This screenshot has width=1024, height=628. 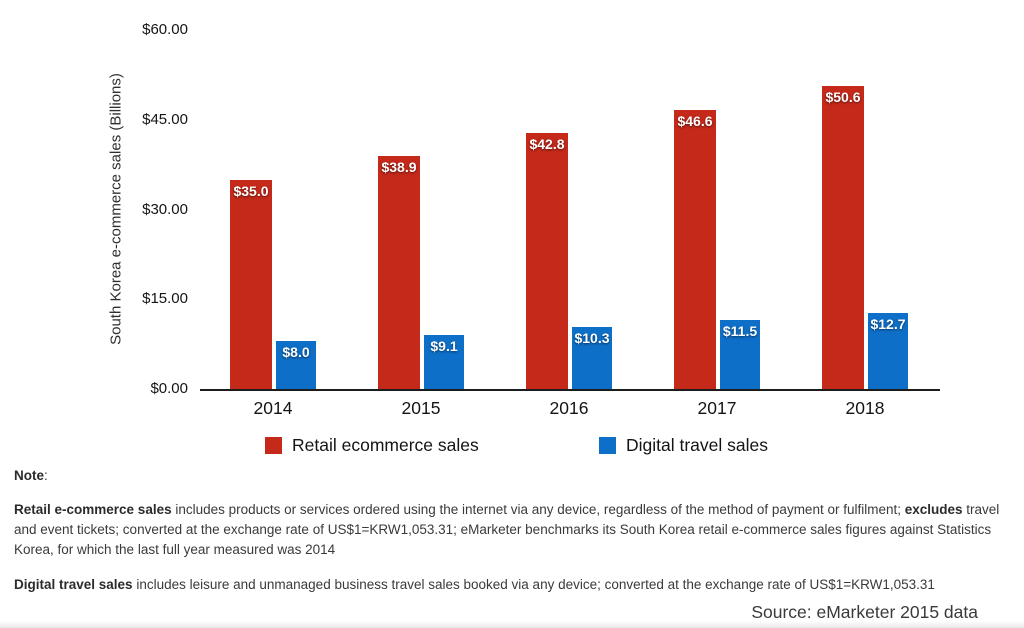 What do you see at coordinates (592, 338) in the screenshot?
I see `bar-value-label: $10.3` at bounding box center [592, 338].